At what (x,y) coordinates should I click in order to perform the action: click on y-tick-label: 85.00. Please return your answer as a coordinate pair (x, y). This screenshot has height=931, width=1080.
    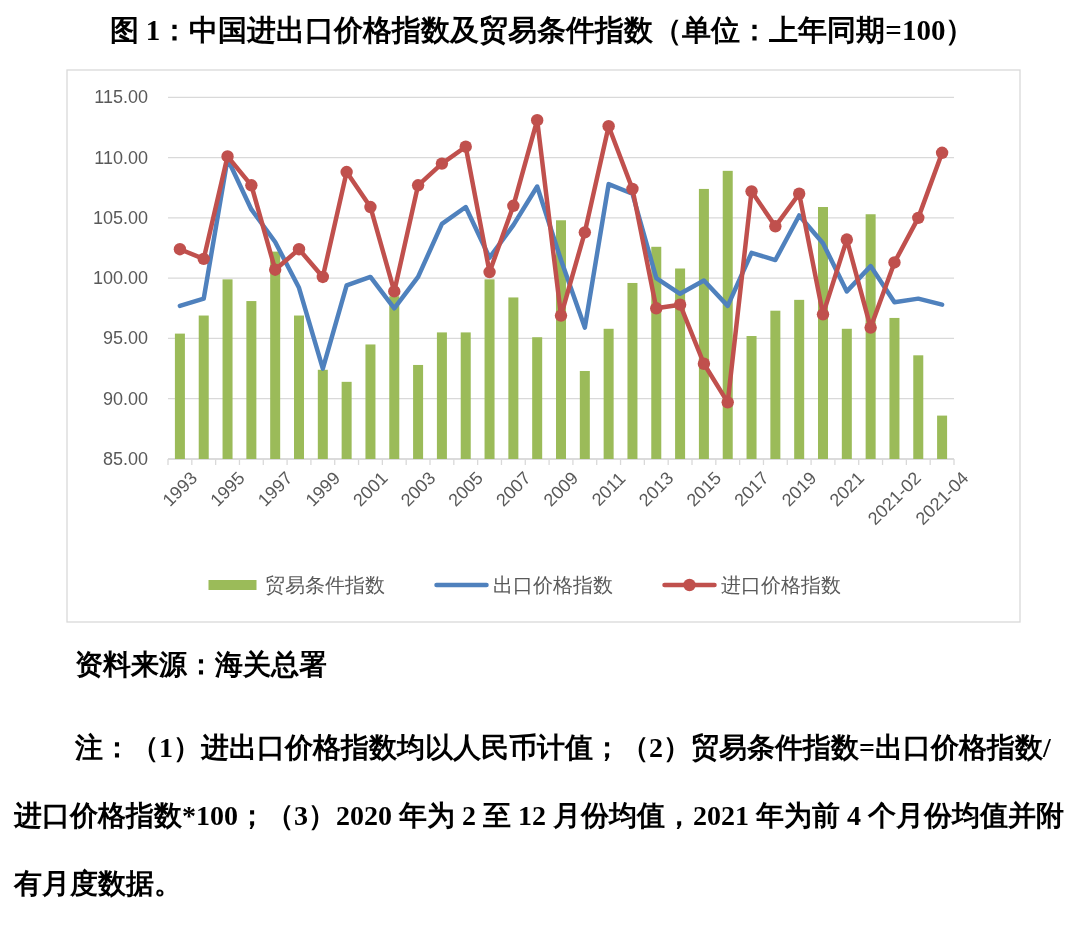
    Looking at the image, I should click on (125, 459).